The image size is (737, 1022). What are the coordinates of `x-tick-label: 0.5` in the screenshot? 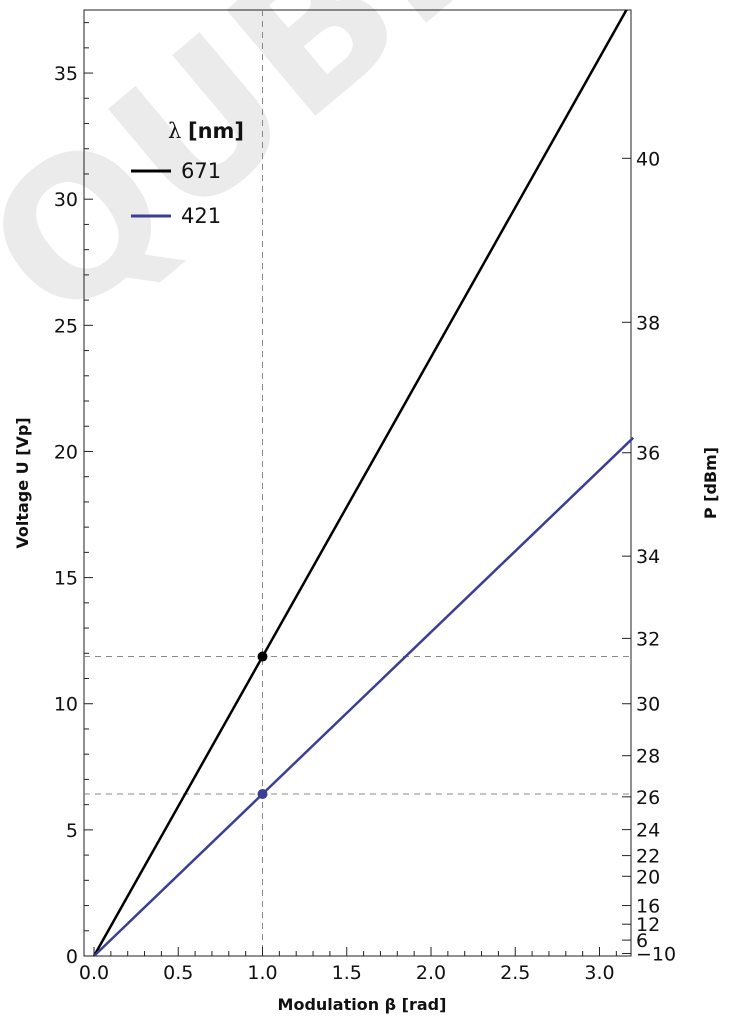 It's located at (178, 973).